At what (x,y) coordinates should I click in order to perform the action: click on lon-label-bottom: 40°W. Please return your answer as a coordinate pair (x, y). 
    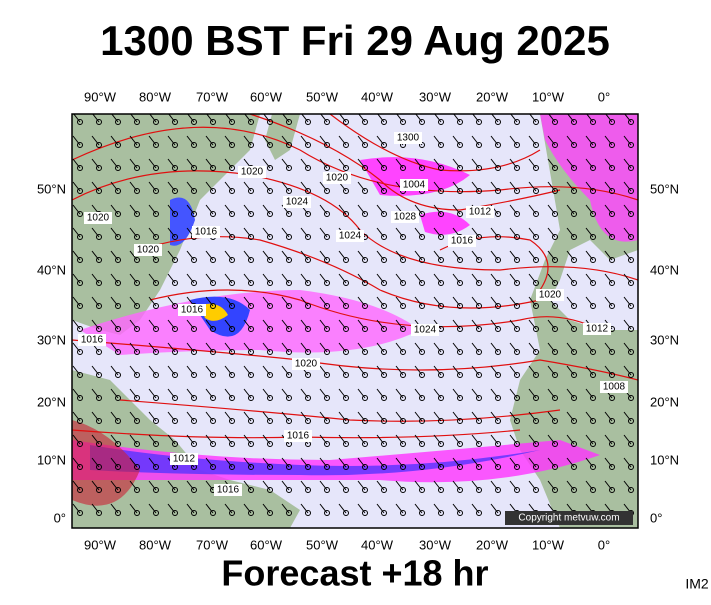
    Looking at the image, I should click on (377, 544).